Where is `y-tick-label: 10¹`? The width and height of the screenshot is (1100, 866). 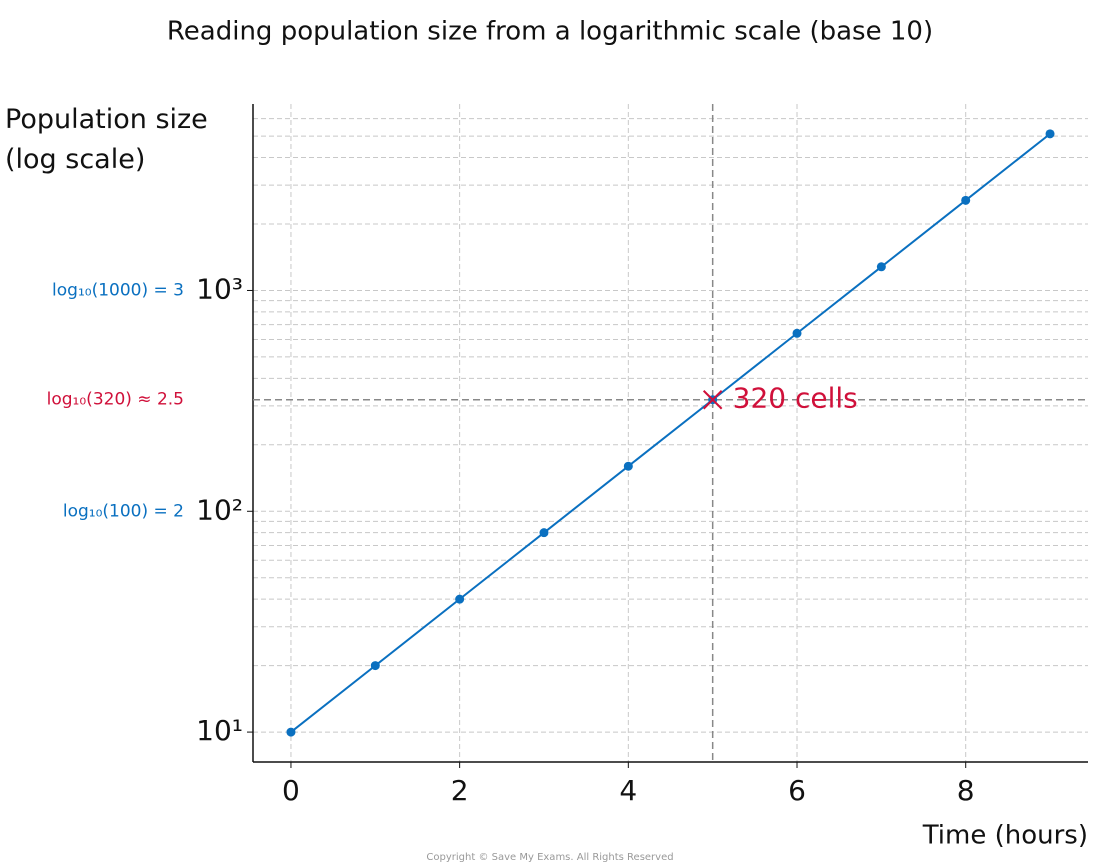
y-tick-label: 10¹ is located at coordinates (219, 730).